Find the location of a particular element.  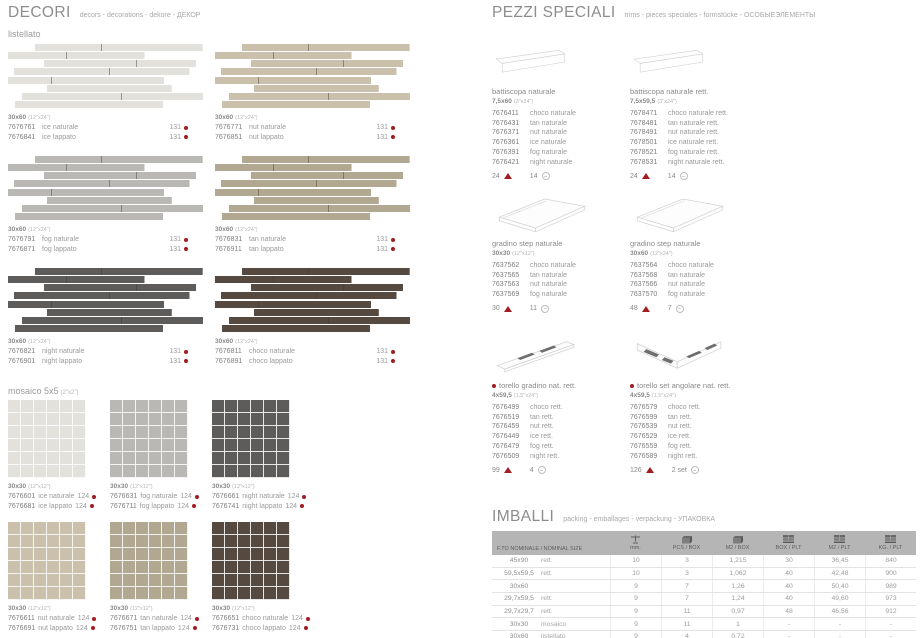

product-row: 7676681 ice lappato 124 is located at coordinates (58, 507).